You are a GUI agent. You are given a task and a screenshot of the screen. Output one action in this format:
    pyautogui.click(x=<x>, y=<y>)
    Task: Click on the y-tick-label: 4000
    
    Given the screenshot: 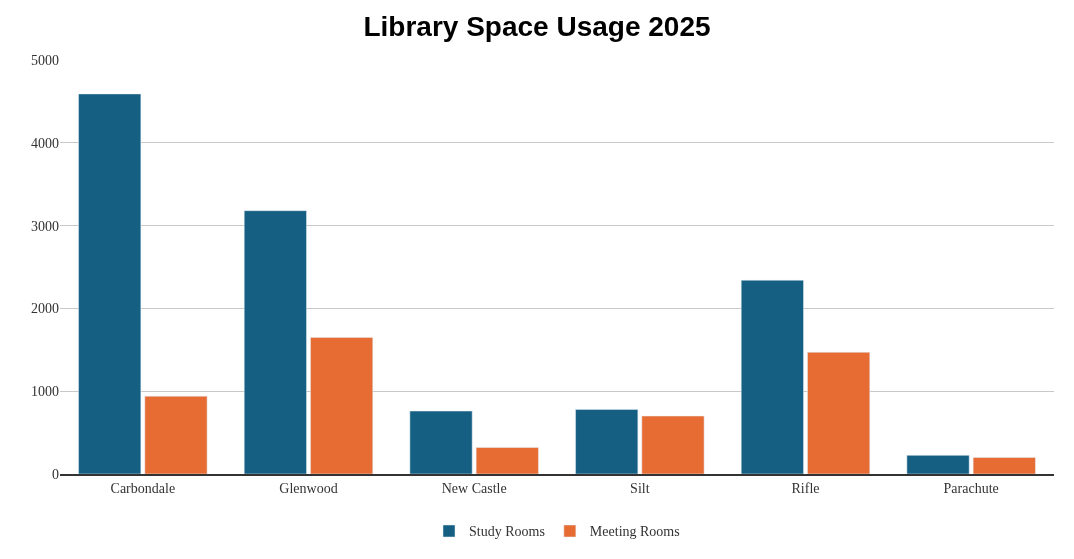 What is the action you would take?
    pyautogui.click(x=45, y=143)
    